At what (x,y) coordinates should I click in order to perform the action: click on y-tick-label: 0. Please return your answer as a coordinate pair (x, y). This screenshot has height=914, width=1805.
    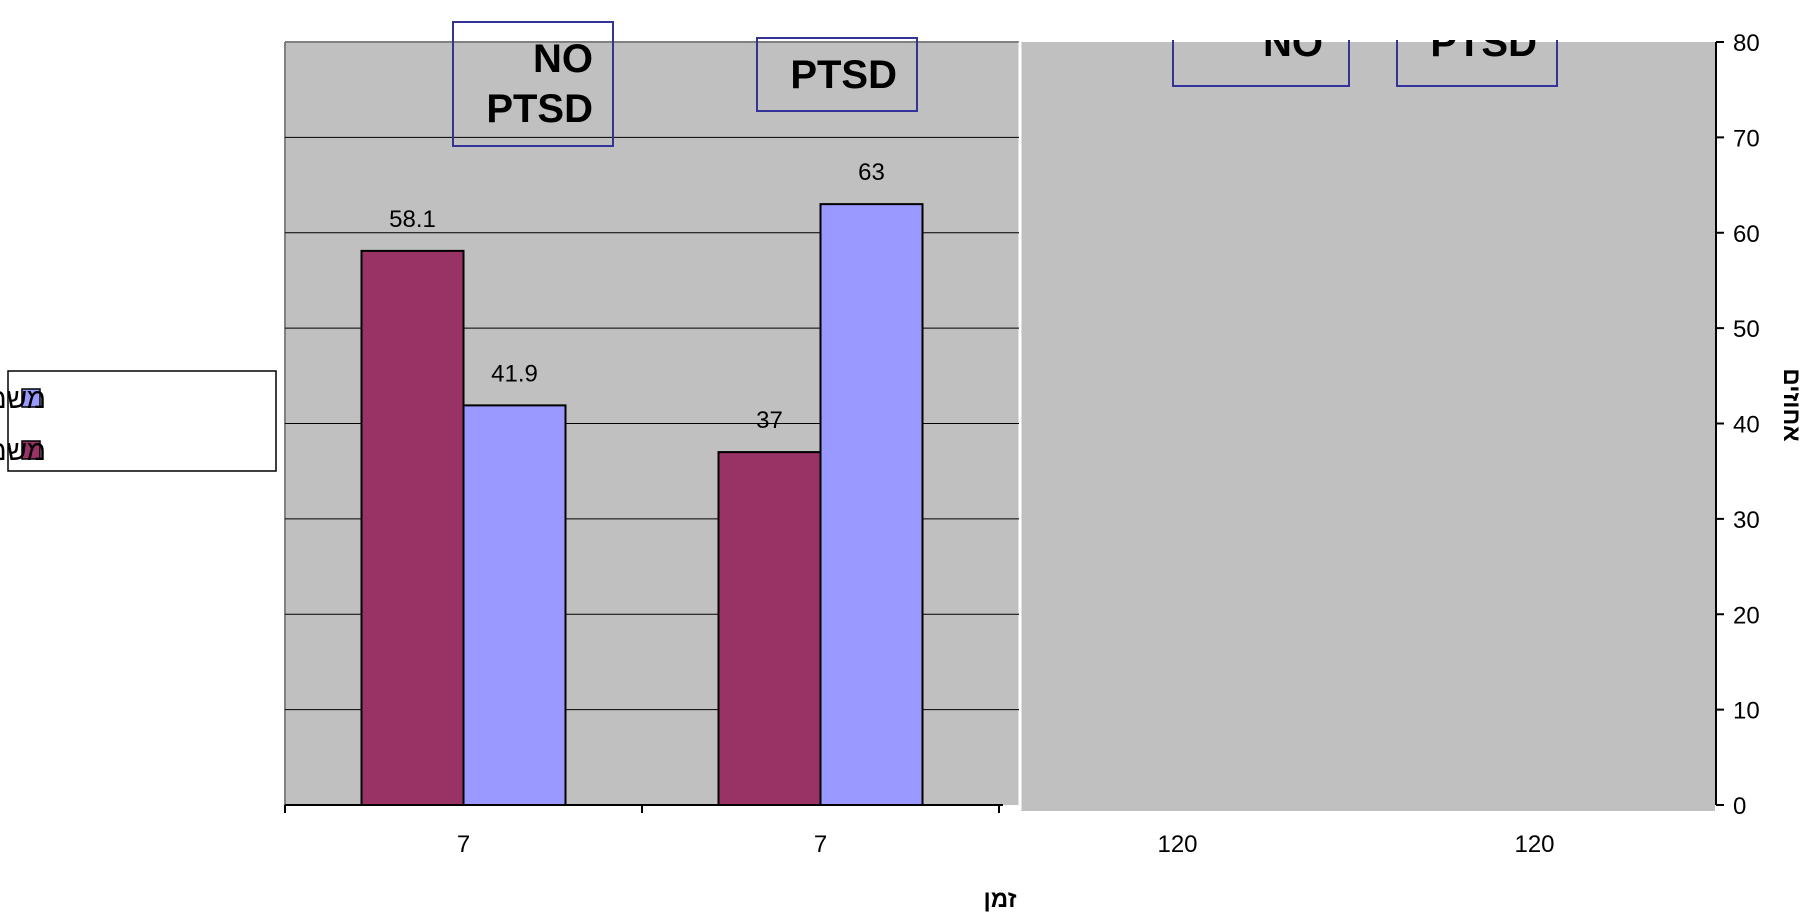
    Looking at the image, I should click on (1739, 806).